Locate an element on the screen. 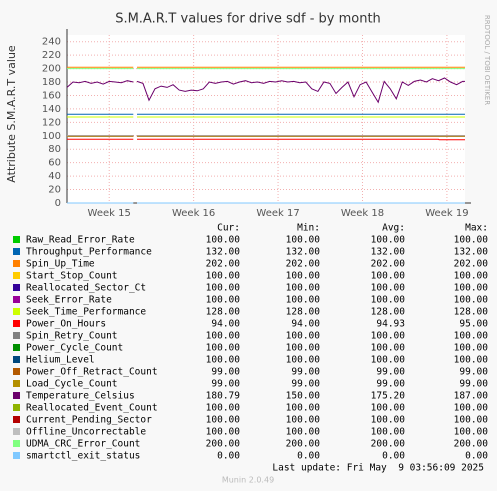 Image resolution: width=497 pixels, height=491 pixels. y-tick-label: 160 is located at coordinates (51, 95).